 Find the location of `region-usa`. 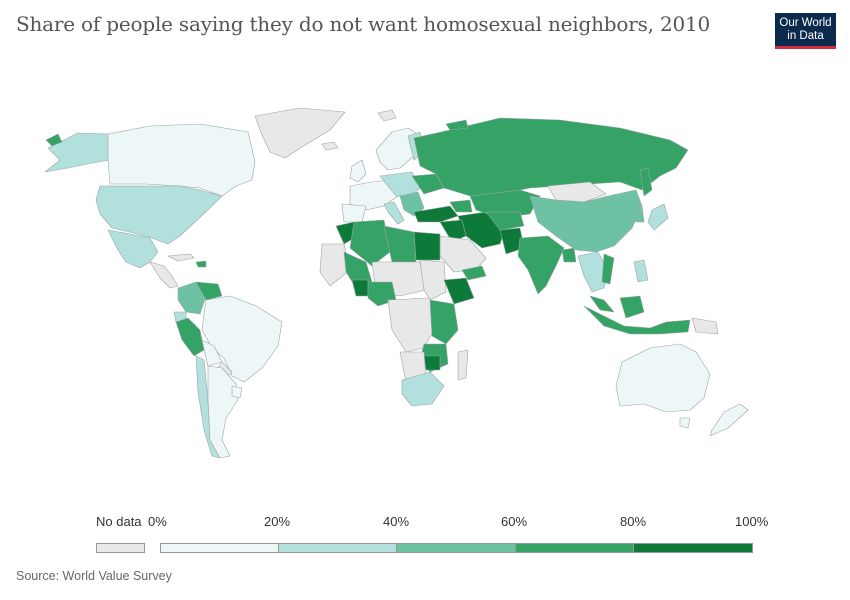

region-usa is located at coordinates (159, 215).